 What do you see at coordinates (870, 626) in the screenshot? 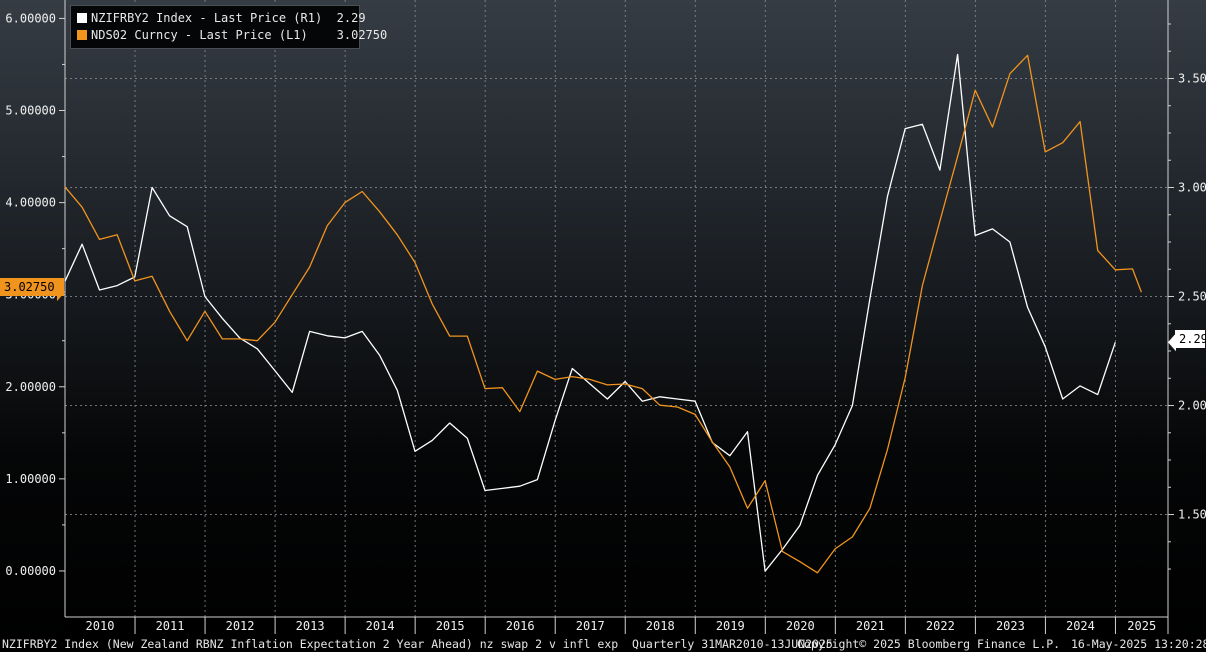
I see `x-tick-label: 2021` at bounding box center [870, 626].